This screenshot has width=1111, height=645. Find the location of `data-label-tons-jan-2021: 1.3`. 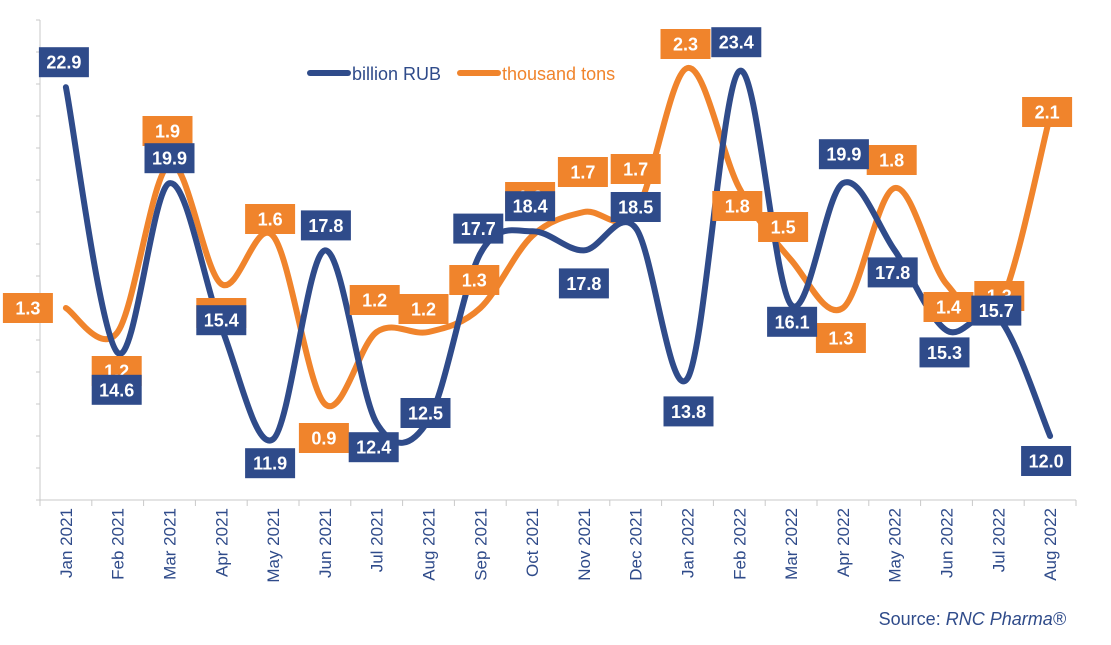

data-label-tons-jan-2021: 1.3 is located at coordinates (27, 308).